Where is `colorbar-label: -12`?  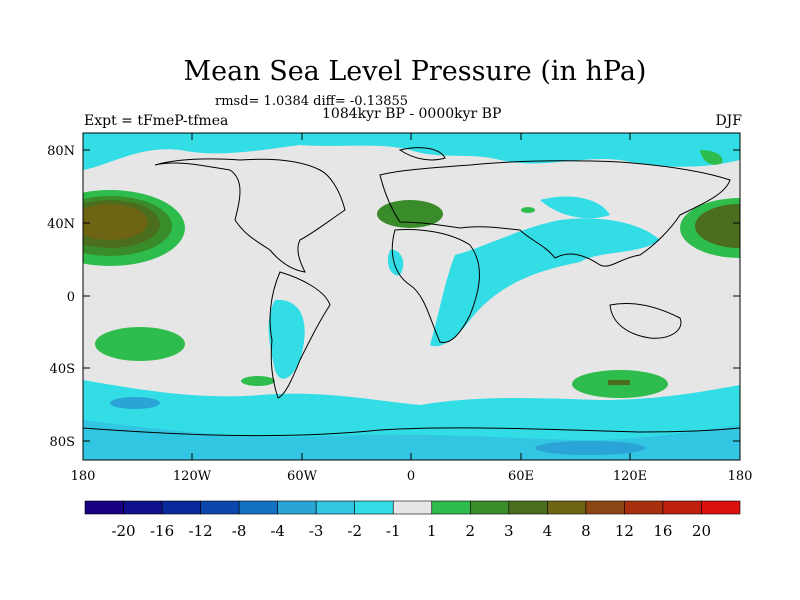
colorbar-label: -12 is located at coordinates (201, 531).